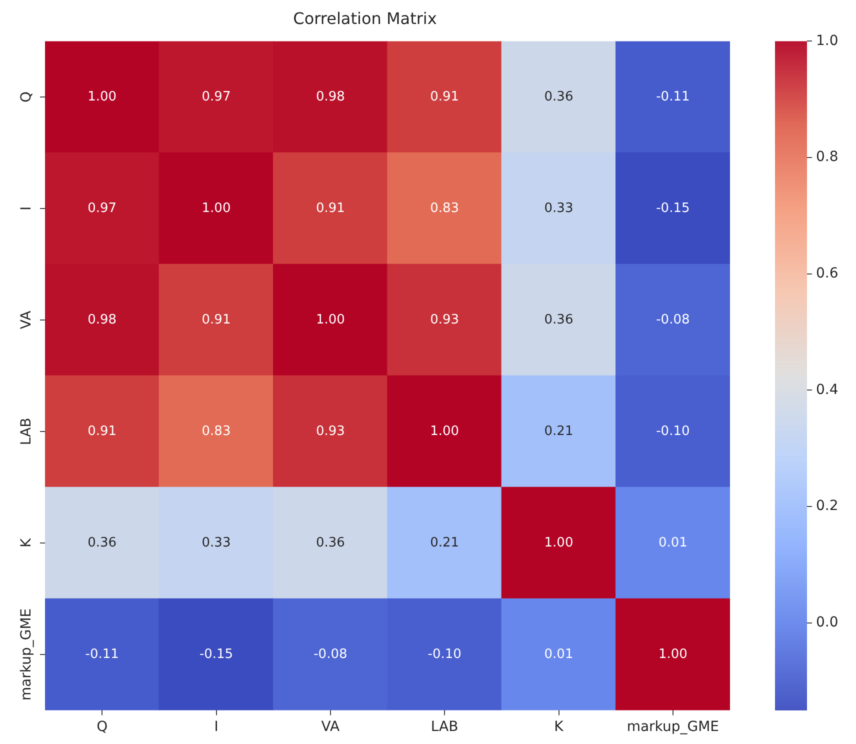 Image resolution: width=856 pixels, height=744 pixels. Describe the element at coordinates (26, 320) in the screenshot. I see `y-tick-label: VA` at that location.